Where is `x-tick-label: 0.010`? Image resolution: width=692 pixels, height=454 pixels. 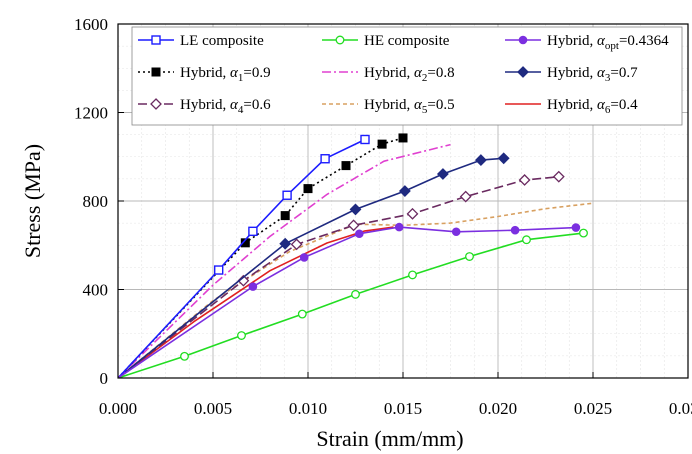
x-tick-label: 0.010 is located at coordinates (308, 408).